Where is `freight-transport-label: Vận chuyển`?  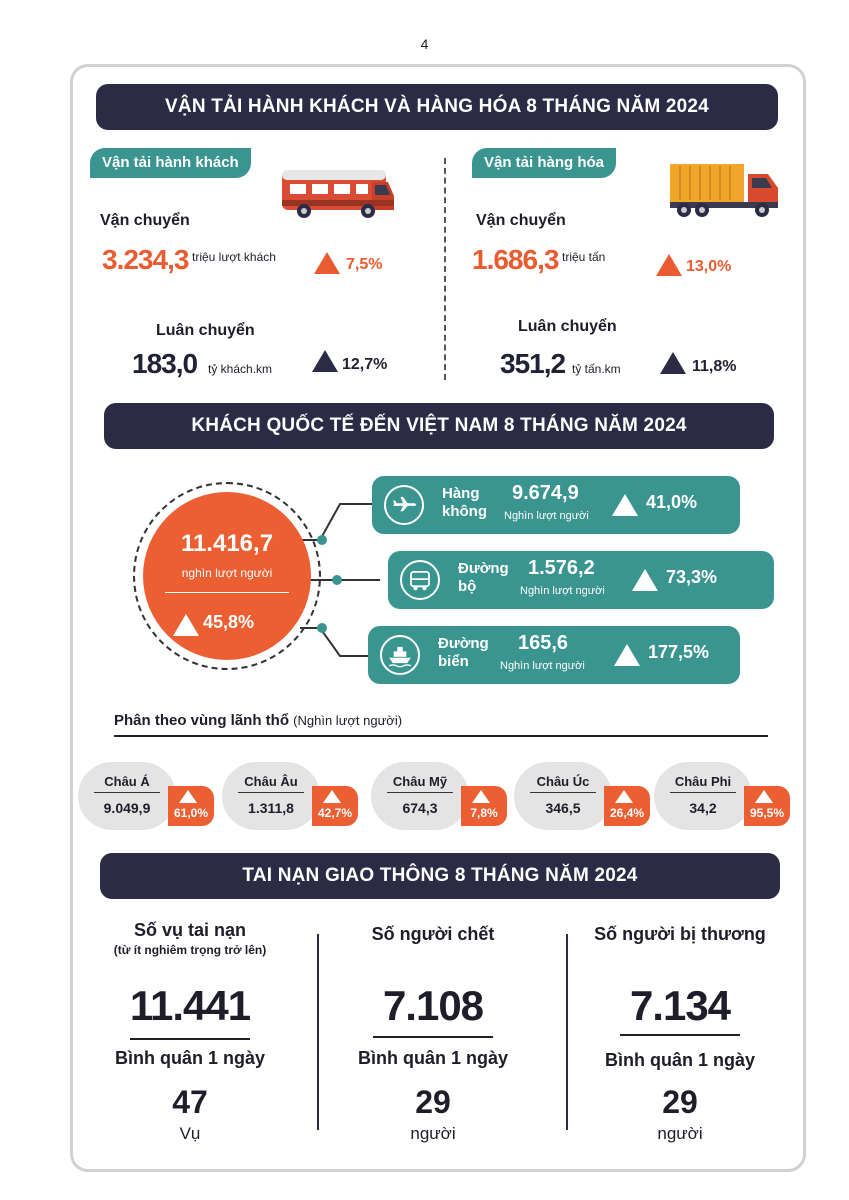 freight-transport-label: Vận chuyển is located at coordinates (521, 220).